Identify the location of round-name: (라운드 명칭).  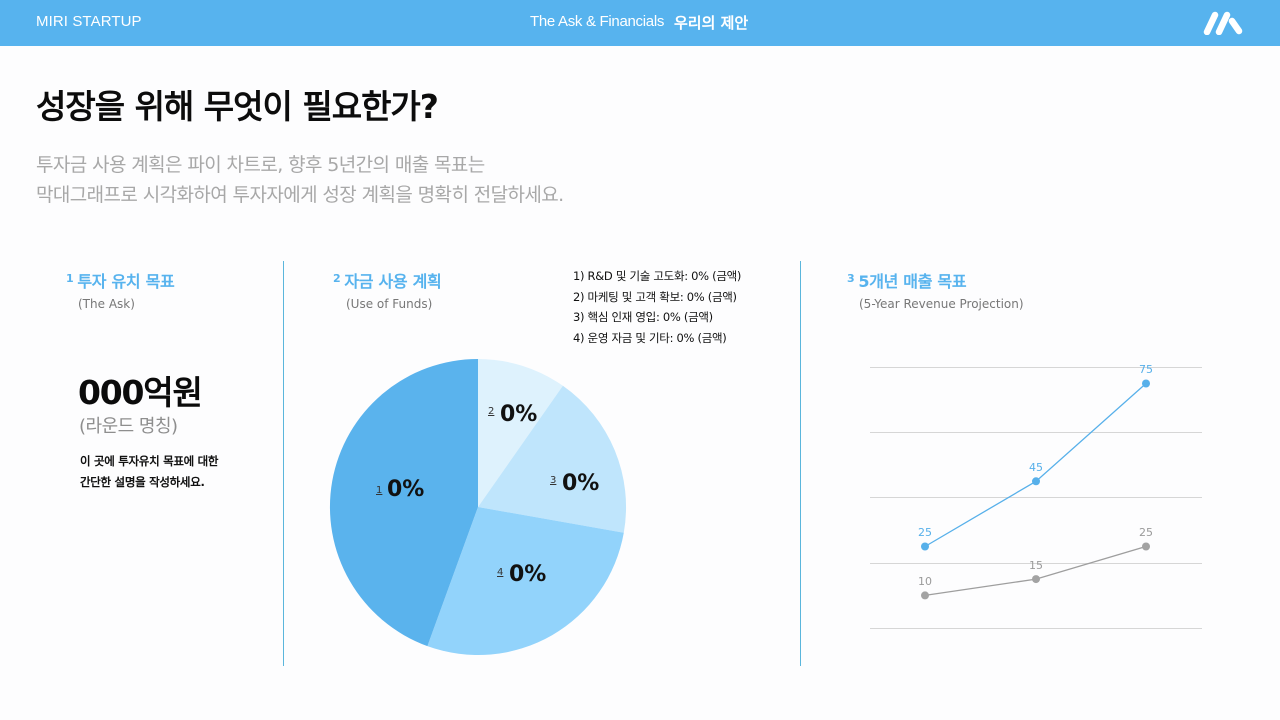
(128, 426).